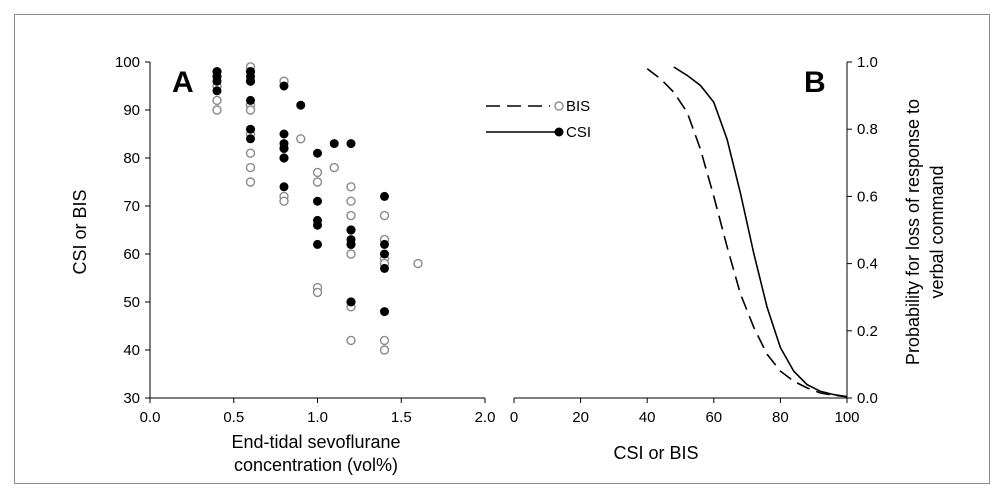 The width and height of the screenshot is (1004, 498). I want to click on panel-b-x-tick-label: 40, so click(647, 417).